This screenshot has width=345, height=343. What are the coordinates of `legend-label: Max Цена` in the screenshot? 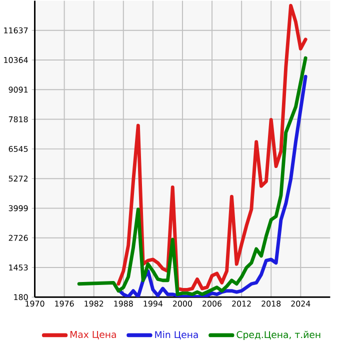 It's located at (93, 335).